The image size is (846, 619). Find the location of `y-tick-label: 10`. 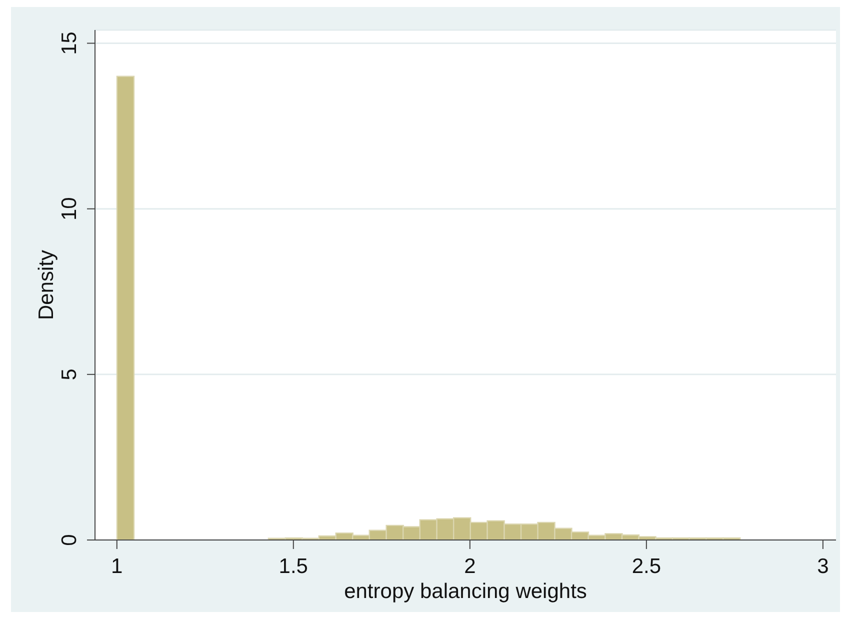

y-tick-label: 10 is located at coordinates (69, 209).